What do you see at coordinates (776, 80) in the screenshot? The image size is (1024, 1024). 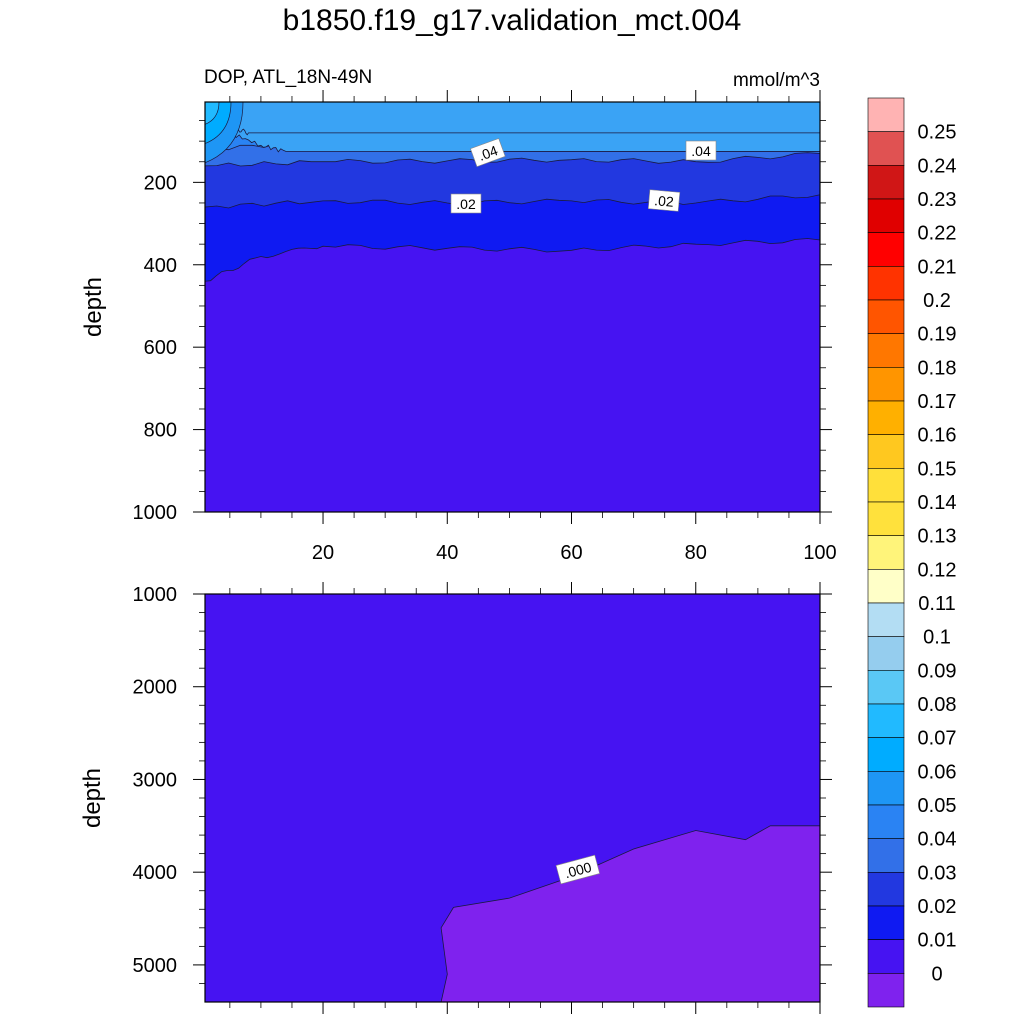 I see `upper-right-label: mmol/m^3` at bounding box center [776, 80].